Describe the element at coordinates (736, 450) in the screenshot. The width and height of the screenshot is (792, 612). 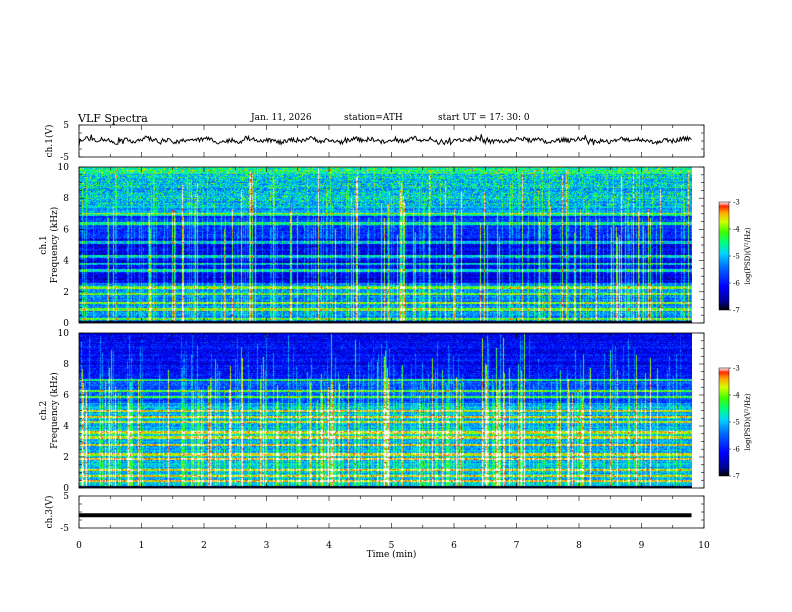
I see `ch2-colorbar-tick-label: -6` at that location.